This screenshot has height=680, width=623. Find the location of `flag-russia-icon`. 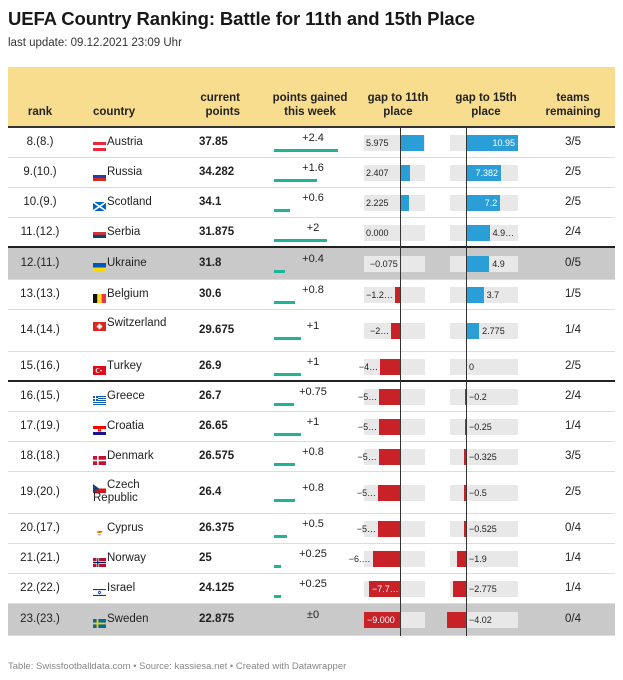

flag-russia-icon is located at coordinates (99, 174).